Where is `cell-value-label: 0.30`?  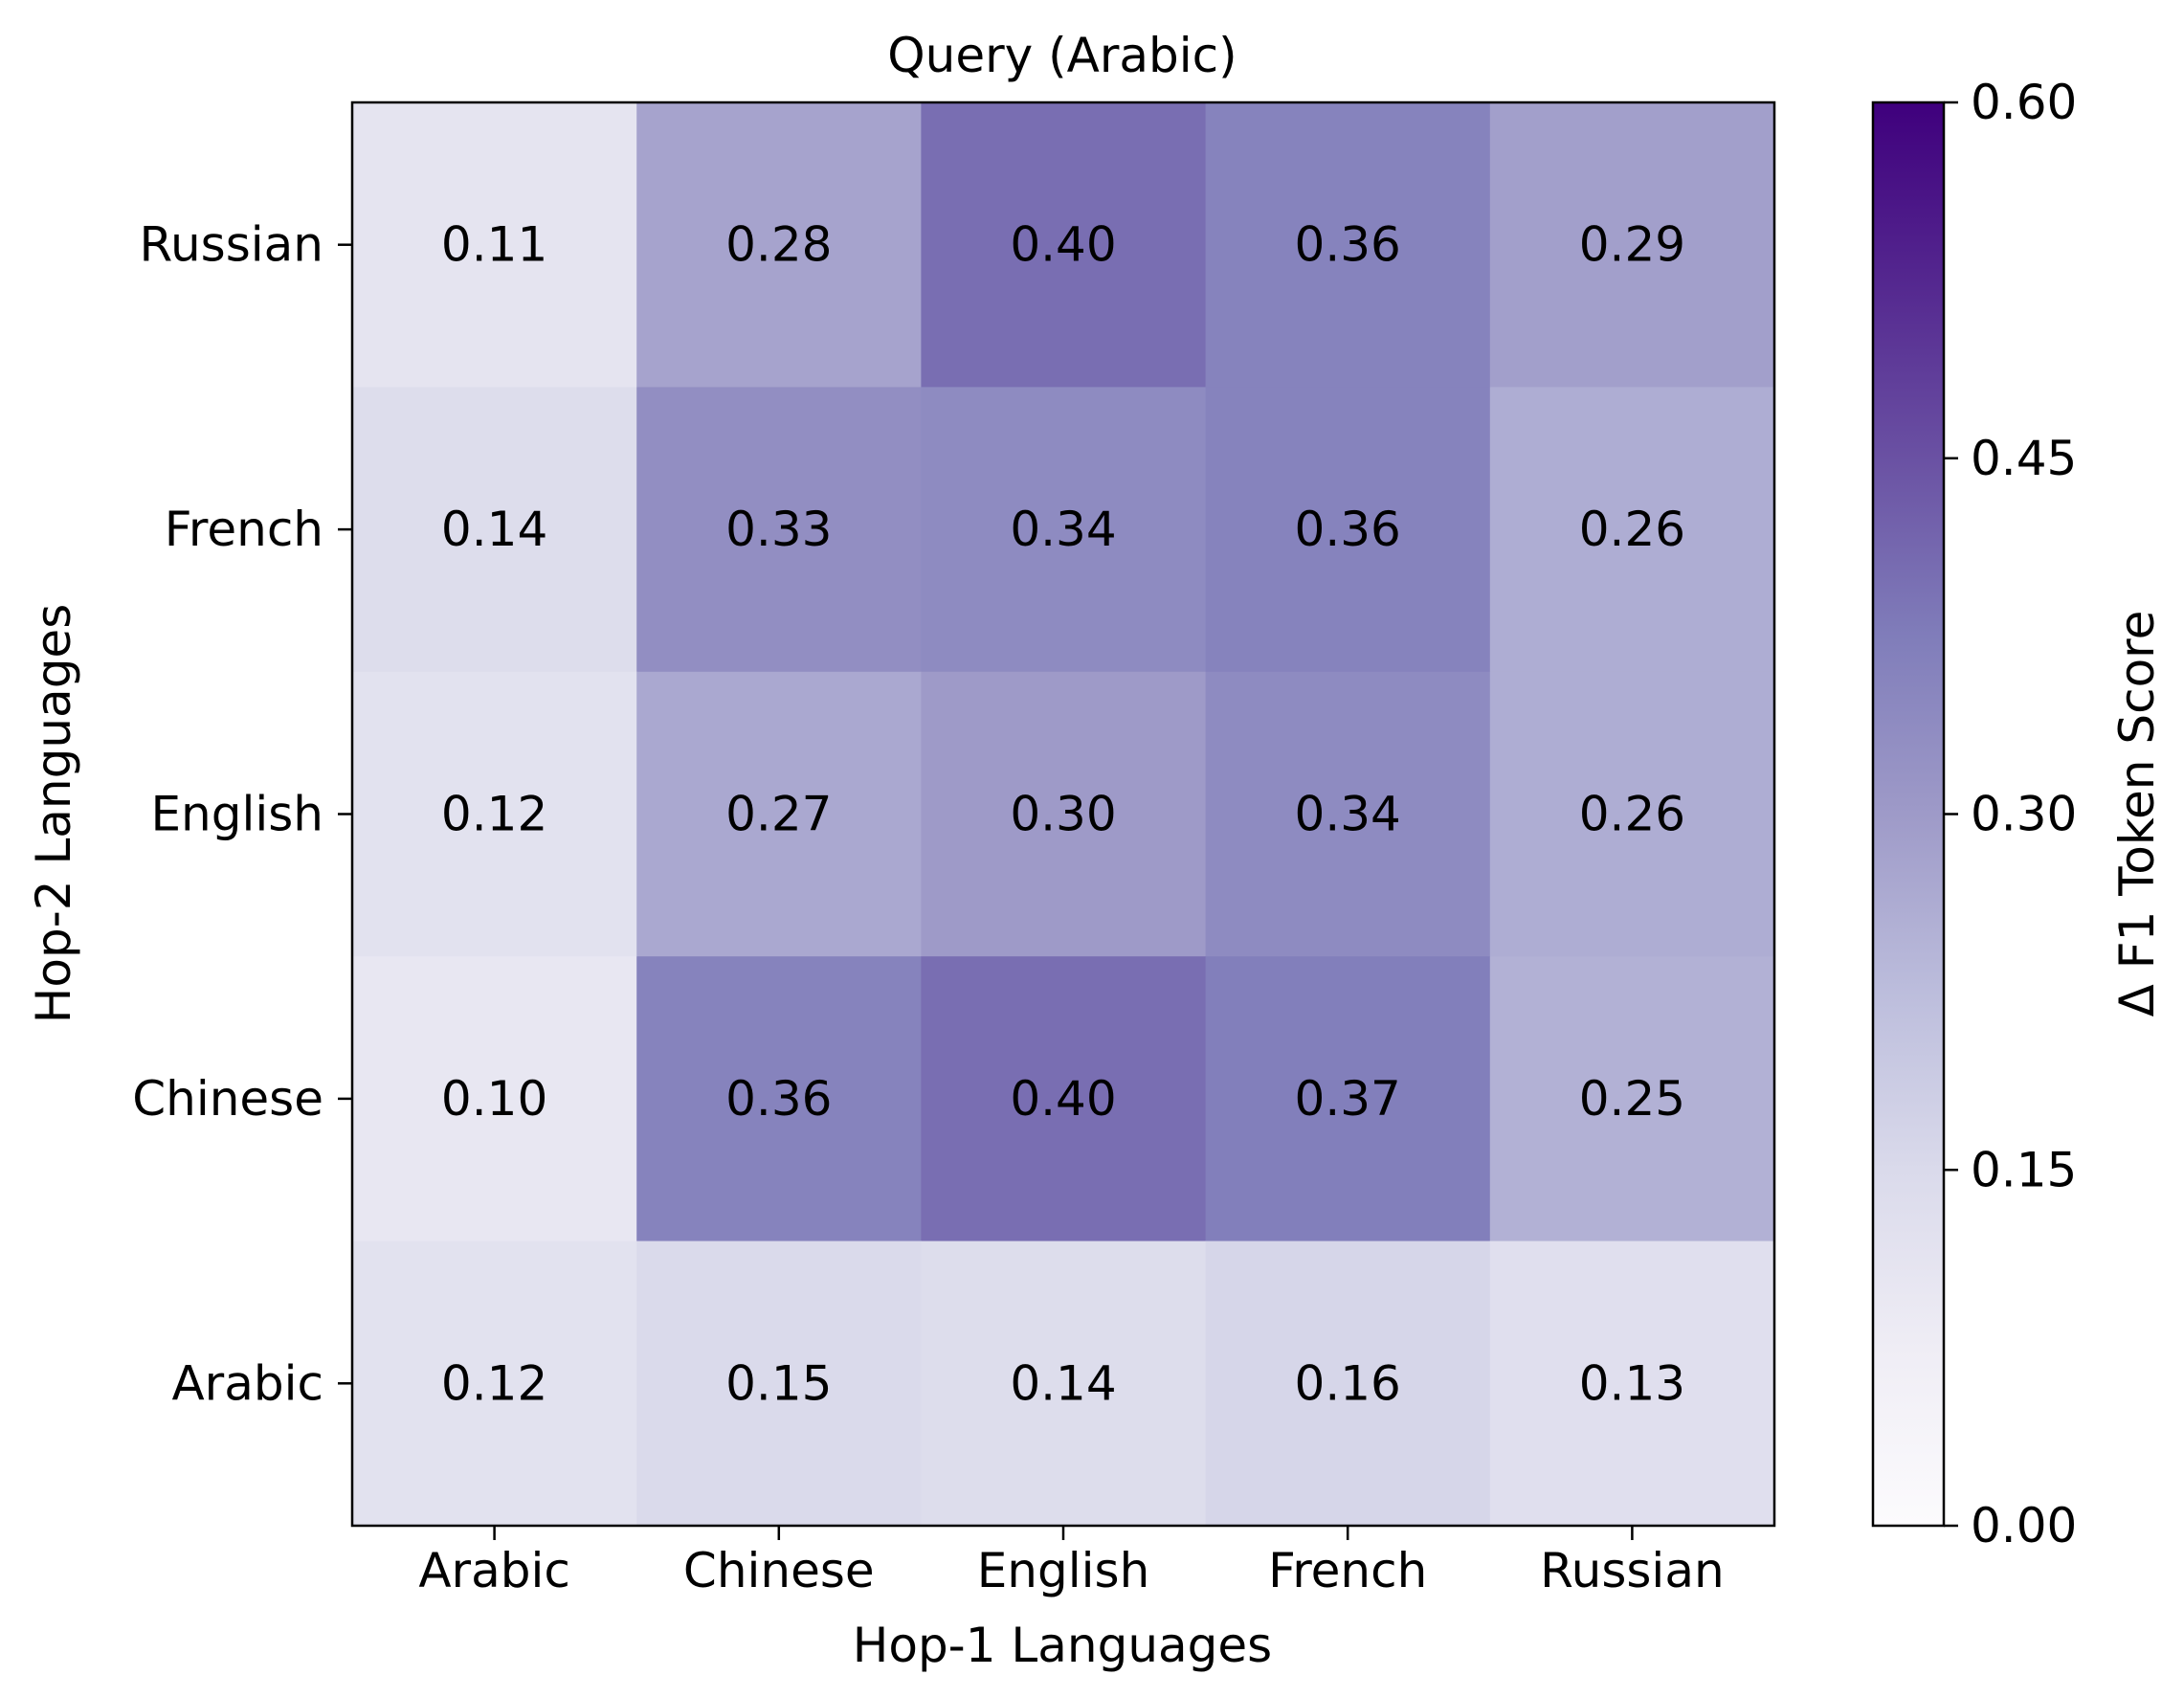
cell-value-label: 0.30 is located at coordinates (1063, 815).